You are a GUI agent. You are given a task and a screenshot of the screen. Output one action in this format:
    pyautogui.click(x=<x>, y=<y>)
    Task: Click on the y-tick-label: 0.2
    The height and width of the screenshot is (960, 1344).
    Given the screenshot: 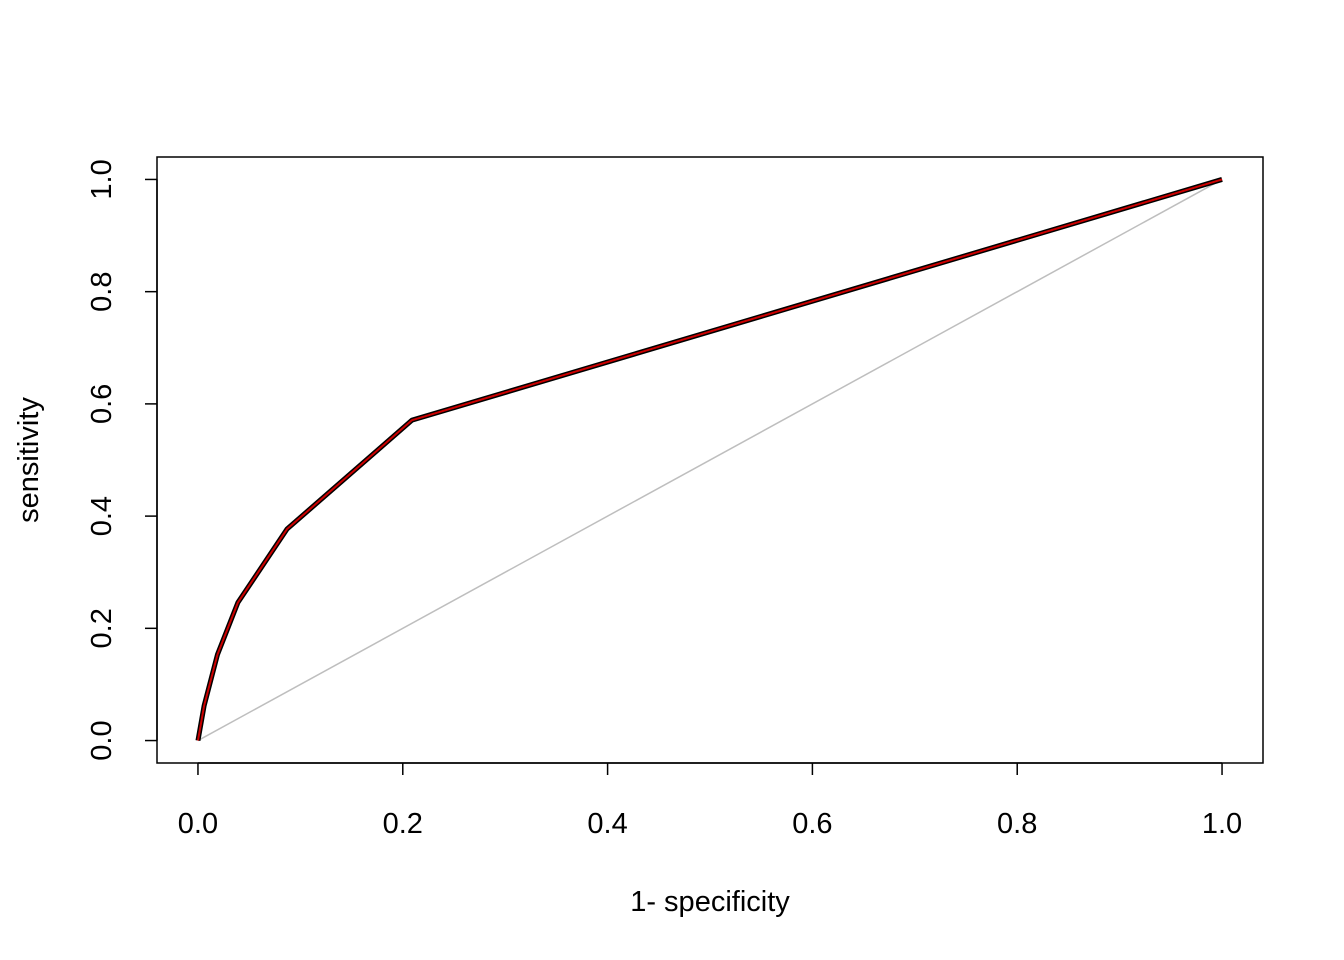 What is the action you would take?
    pyautogui.click(x=102, y=628)
    